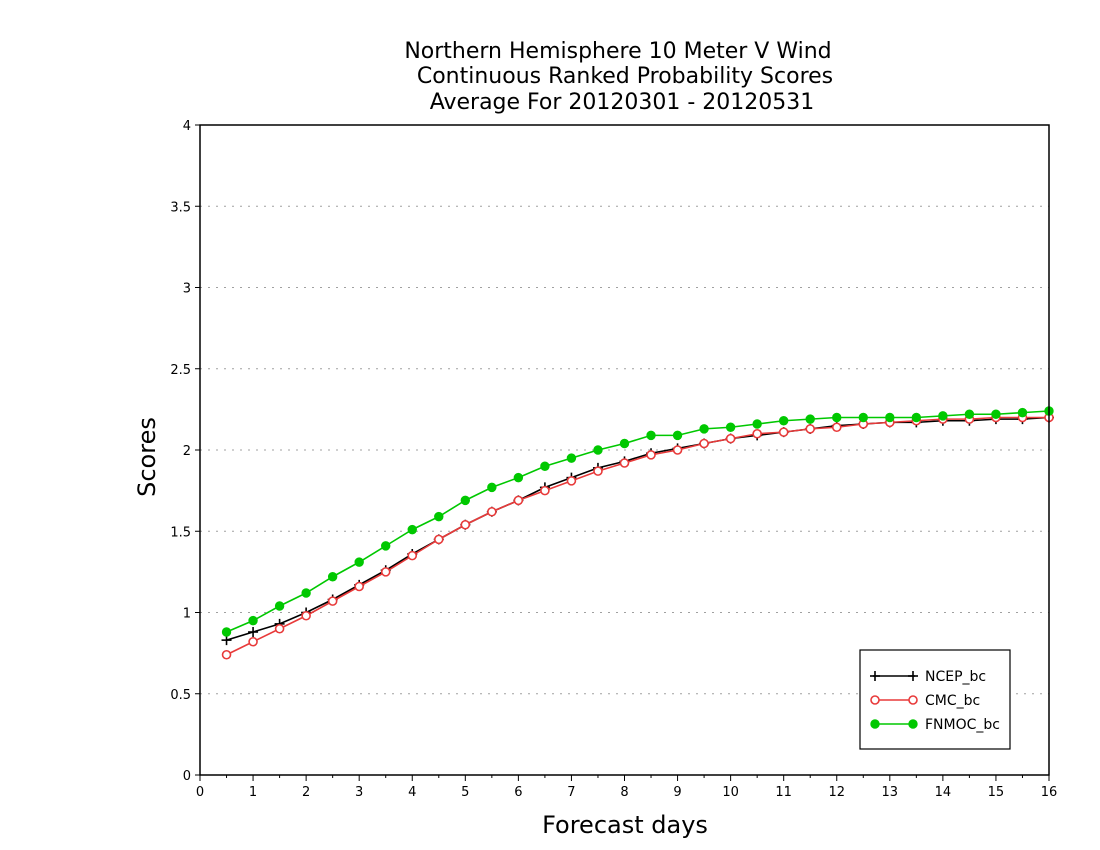  Describe the element at coordinates (996, 792) in the screenshot. I see `x-tick-label: 15` at that location.